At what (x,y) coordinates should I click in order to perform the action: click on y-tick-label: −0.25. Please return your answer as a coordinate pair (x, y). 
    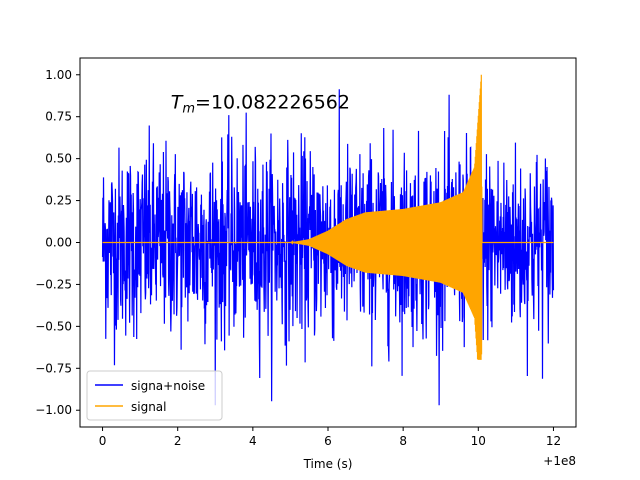
    Looking at the image, I should click on (53, 284).